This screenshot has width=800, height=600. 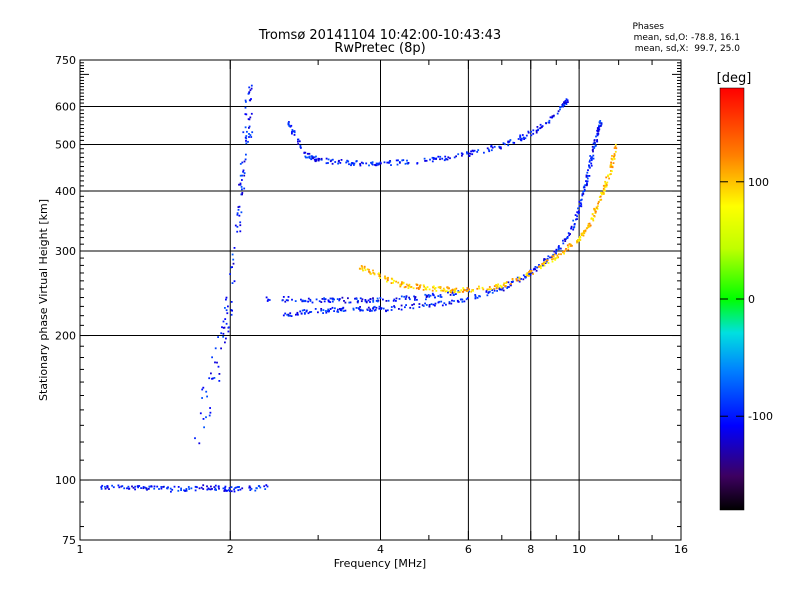 I want to click on y-tick-label-100: 100, so click(x=65, y=480).